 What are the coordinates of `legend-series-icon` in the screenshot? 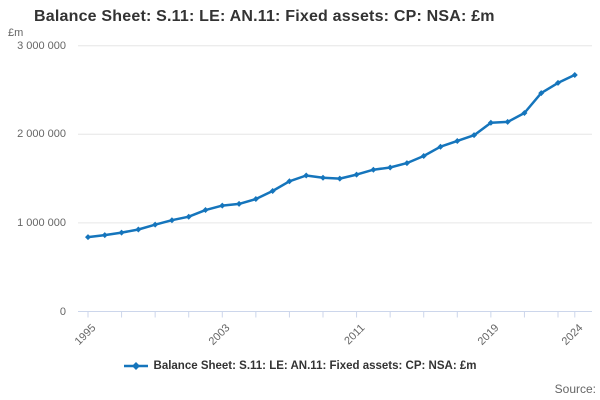 It's located at (135, 366).